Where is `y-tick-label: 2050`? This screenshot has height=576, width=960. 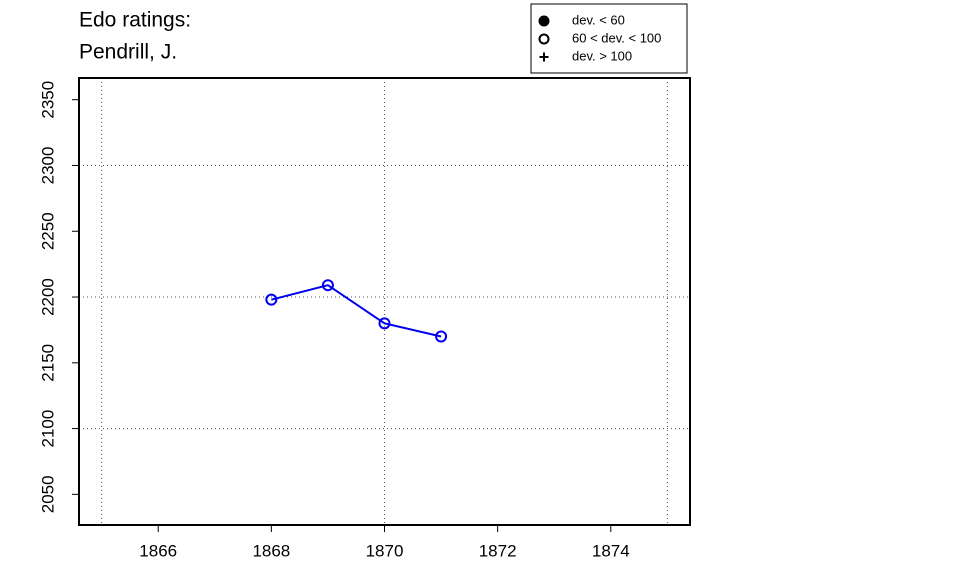 y-tick-label: 2050 is located at coordinates (47, 494).